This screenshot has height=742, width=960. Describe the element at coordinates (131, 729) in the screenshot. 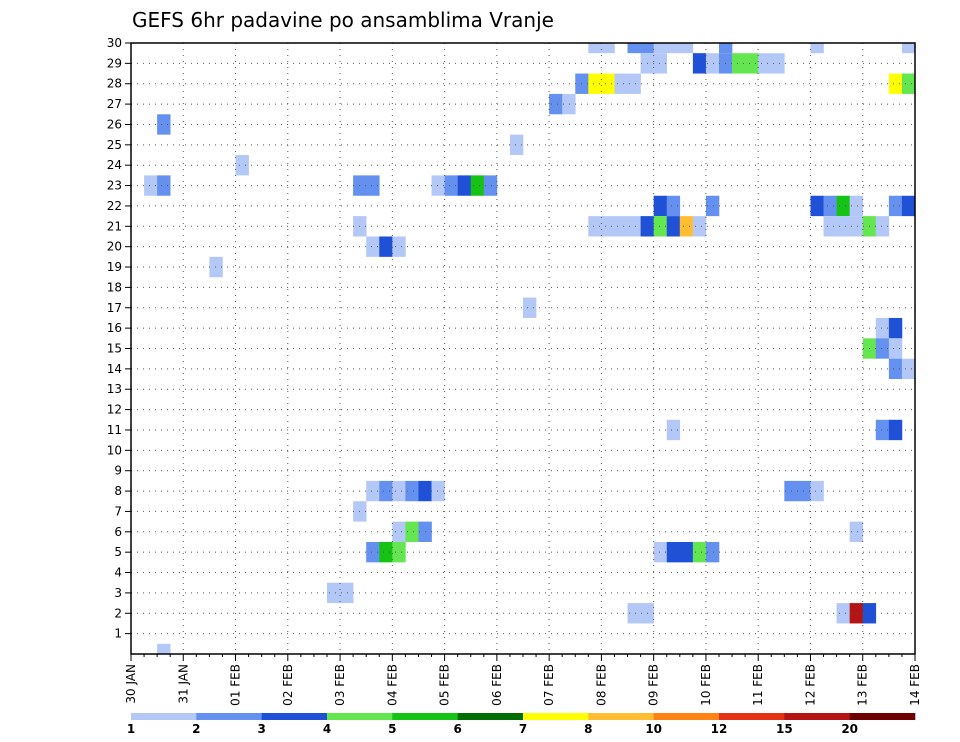

I see `legend-label: 1` at that location.